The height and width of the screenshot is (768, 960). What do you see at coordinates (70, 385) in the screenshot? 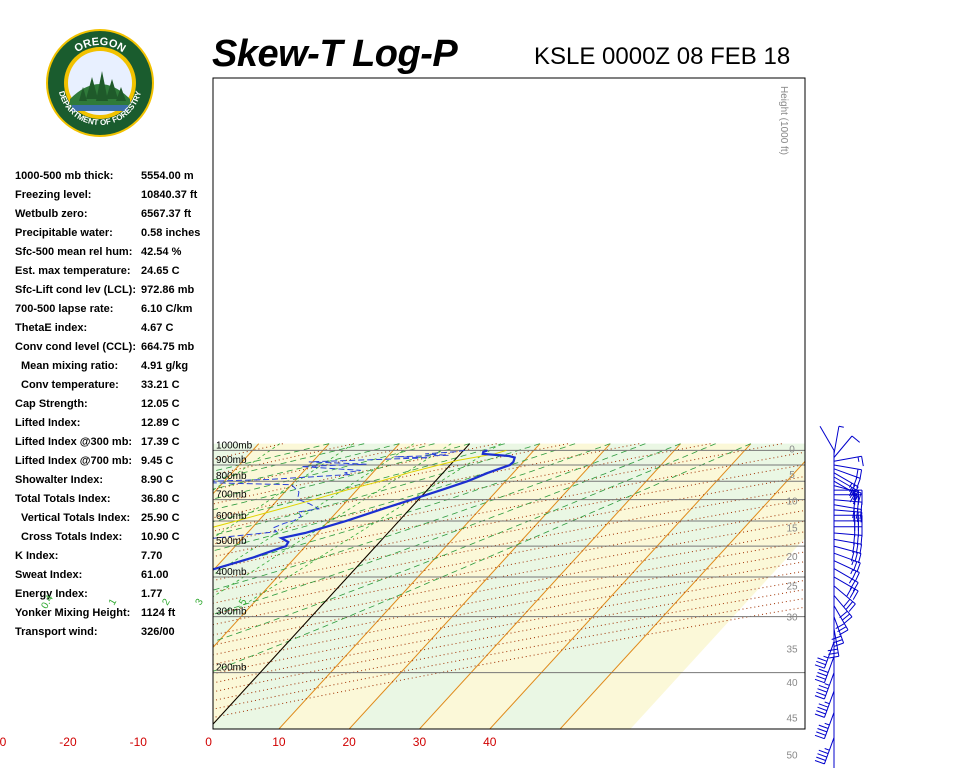
I see `stat-label: Conv temperature:` at bounding box center [70, 385].